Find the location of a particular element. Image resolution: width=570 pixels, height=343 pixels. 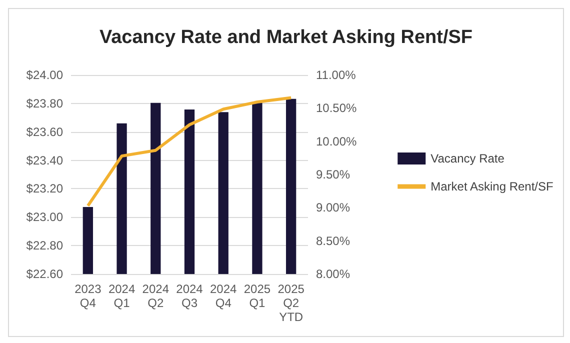

y-tick-label: $22.80 is located at coordinates (45, 245).